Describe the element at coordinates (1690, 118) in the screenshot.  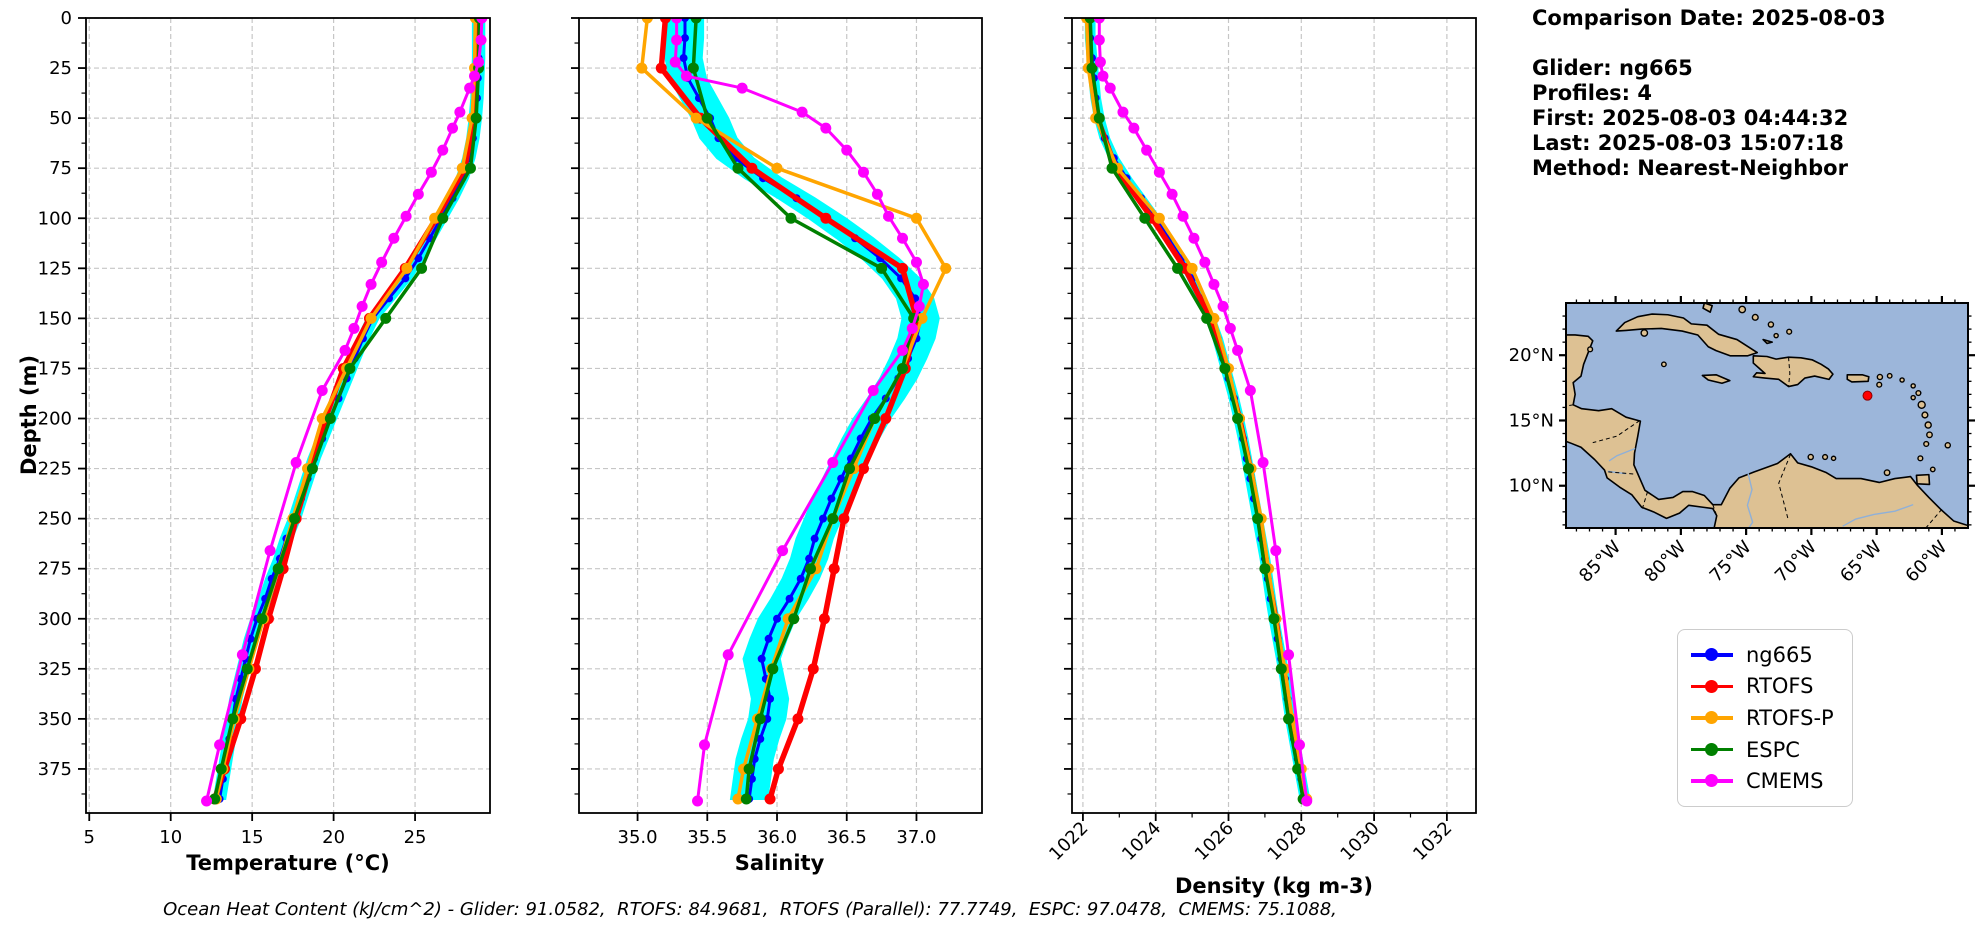
I see `info-first: First: 2025-08-03 04:44:32` at that location.